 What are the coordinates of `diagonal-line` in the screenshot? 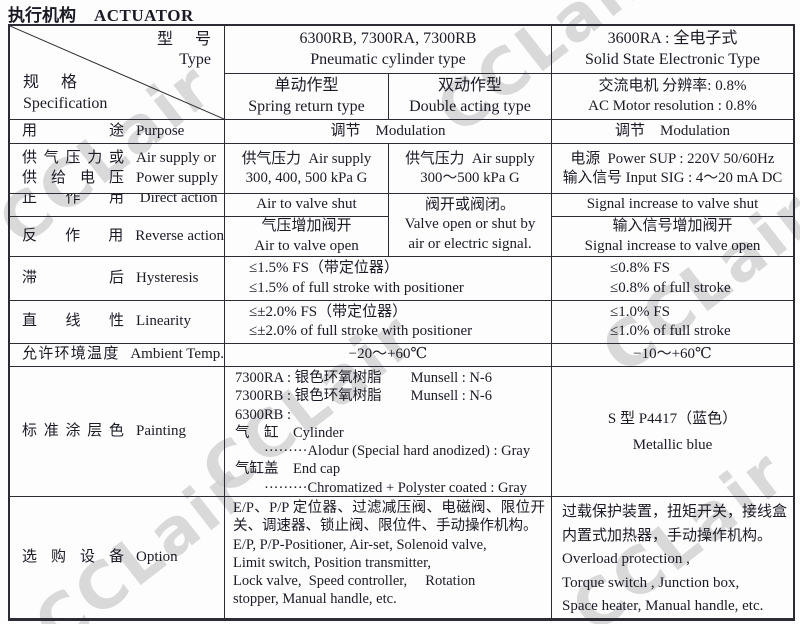 It's located at (117, 72).